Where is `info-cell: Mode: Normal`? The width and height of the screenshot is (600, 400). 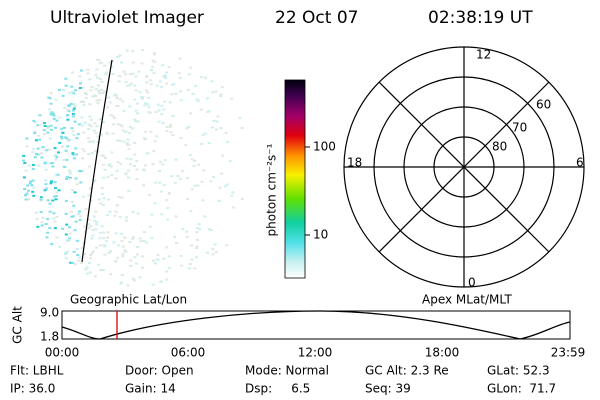 info-cell: Mode: Normal is located at coordinates (287, 371).